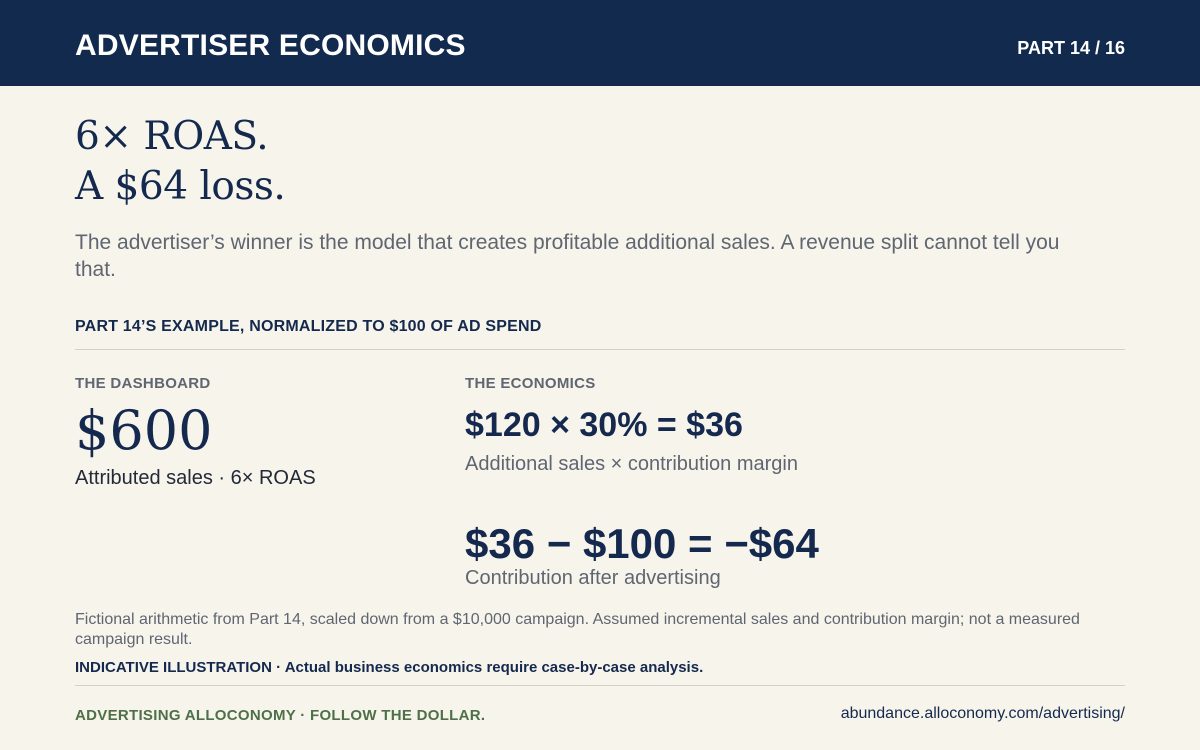  What do you see at coordinates (1071, 48) in the screenshot?
I see `part-indicator: PART 14 / 16` at bounding box center [1071, 48].